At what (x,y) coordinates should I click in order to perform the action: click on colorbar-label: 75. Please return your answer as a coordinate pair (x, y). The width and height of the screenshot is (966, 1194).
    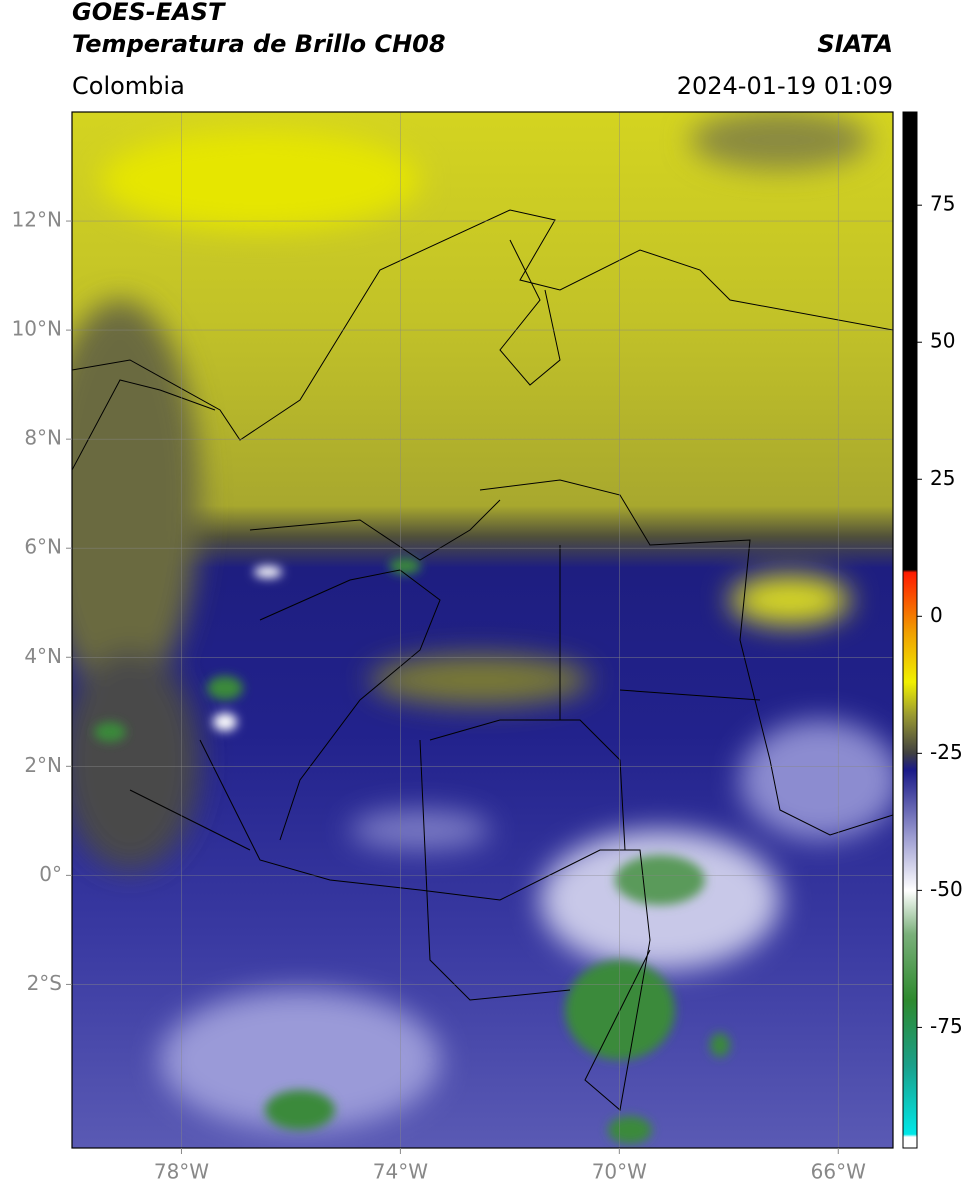
    Looking at the image, I should click on (942, 204).